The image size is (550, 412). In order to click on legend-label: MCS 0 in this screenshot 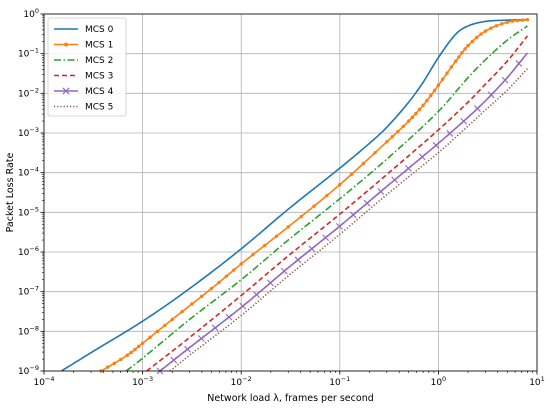, I will do `click(99, 30)`.